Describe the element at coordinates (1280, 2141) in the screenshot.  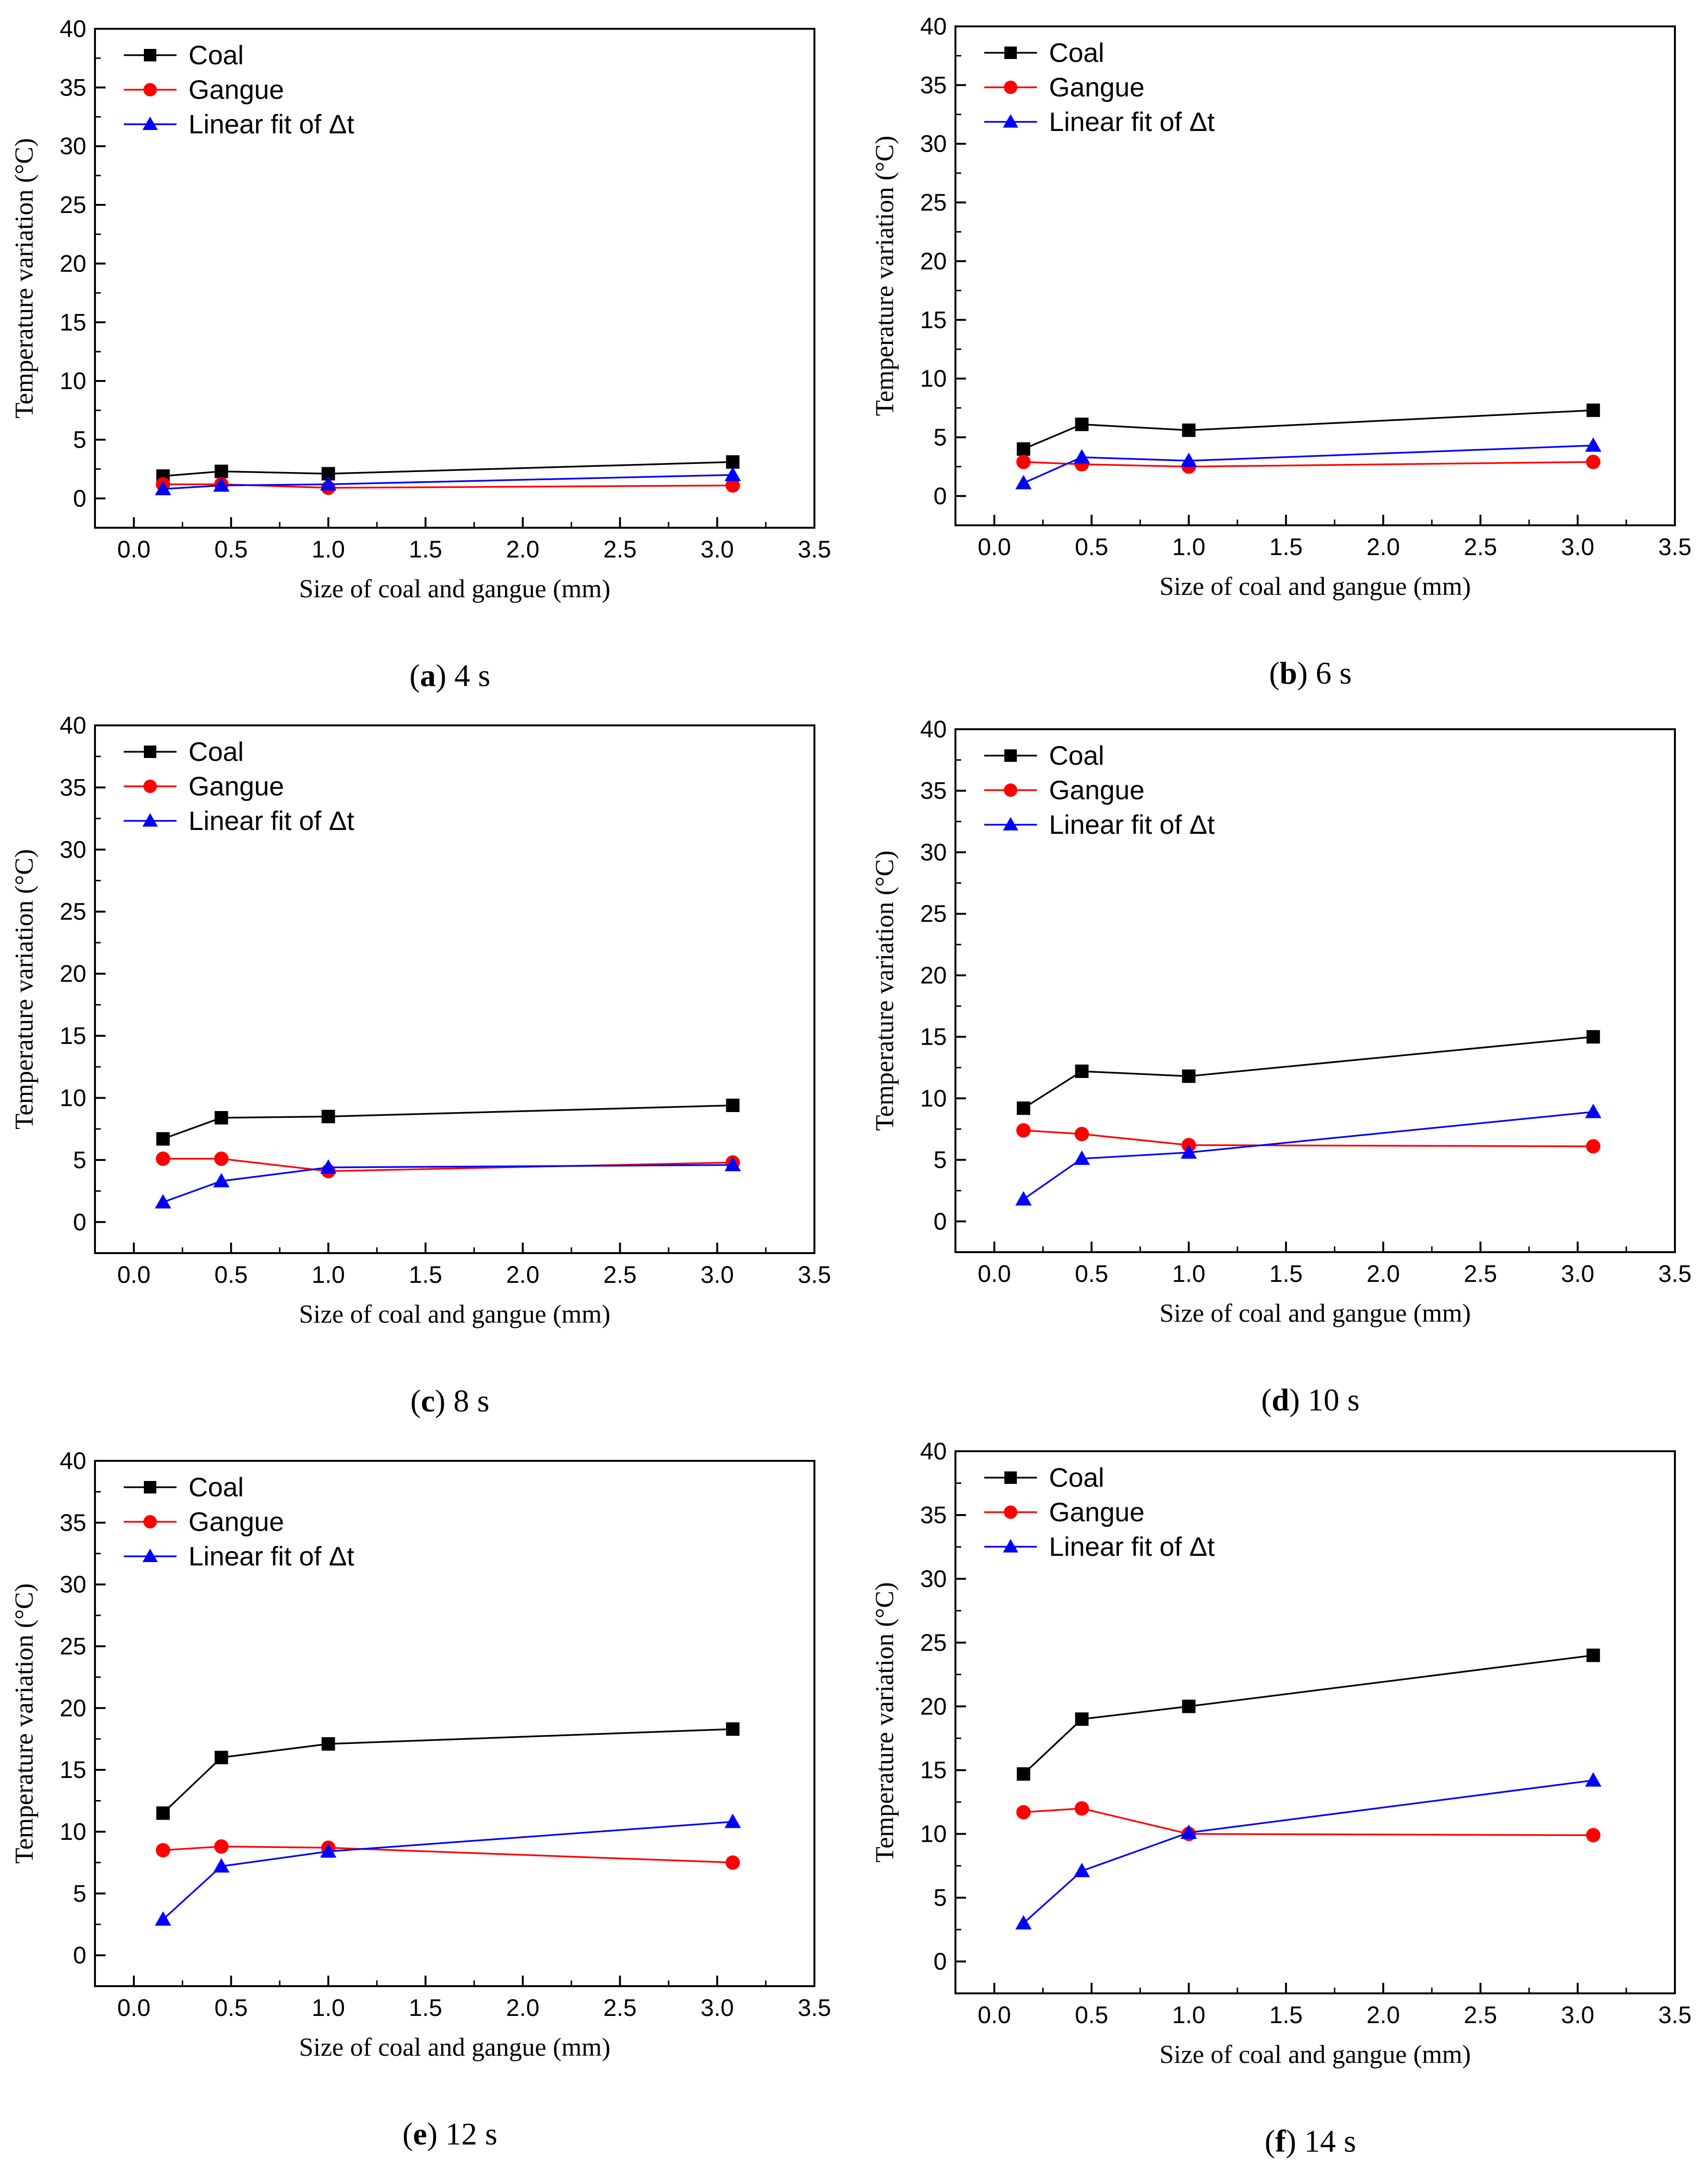
I see `caption-letter: f` at that location.